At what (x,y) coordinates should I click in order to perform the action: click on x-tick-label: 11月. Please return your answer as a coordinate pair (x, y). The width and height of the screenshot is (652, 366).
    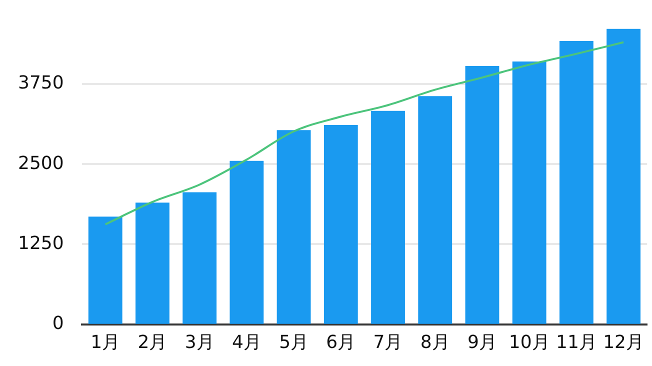
    Looking at the image, I should click on (576, 342).